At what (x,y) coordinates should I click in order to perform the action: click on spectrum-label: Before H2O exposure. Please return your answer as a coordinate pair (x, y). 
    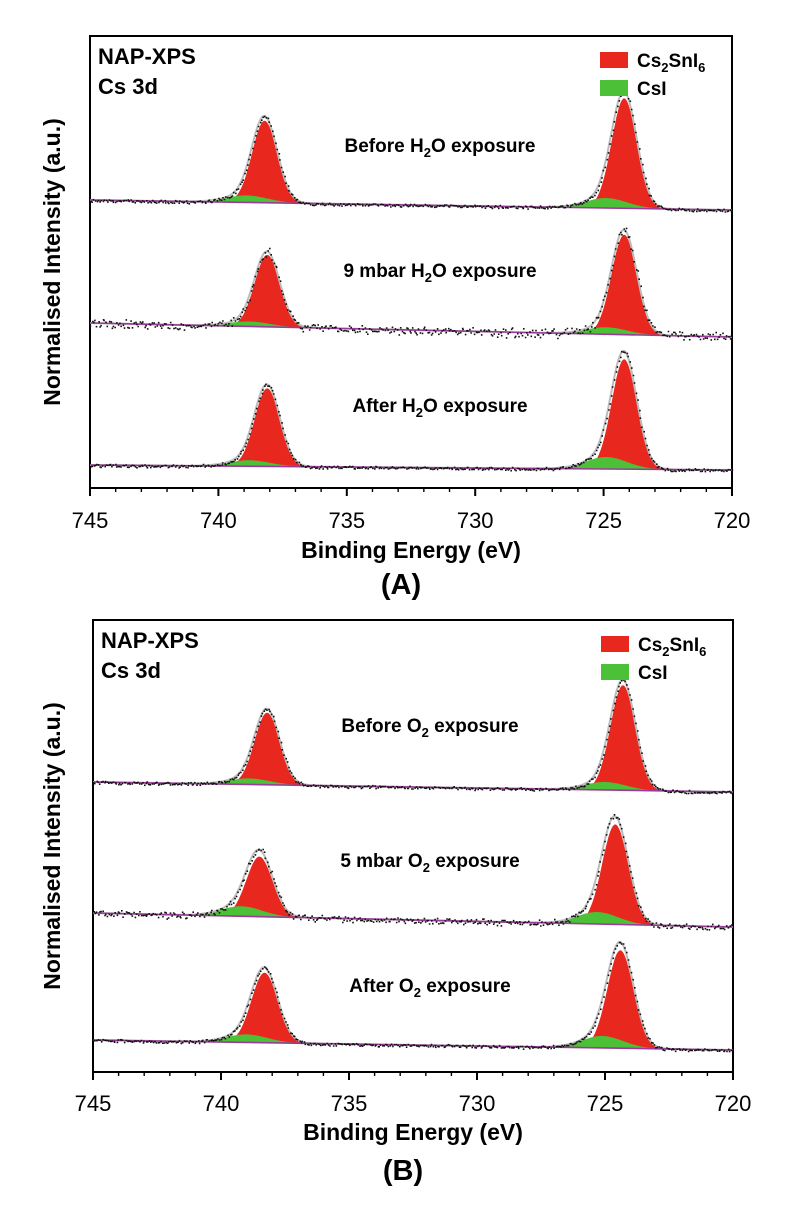
    Looking at the image, I should click on (440, 148).